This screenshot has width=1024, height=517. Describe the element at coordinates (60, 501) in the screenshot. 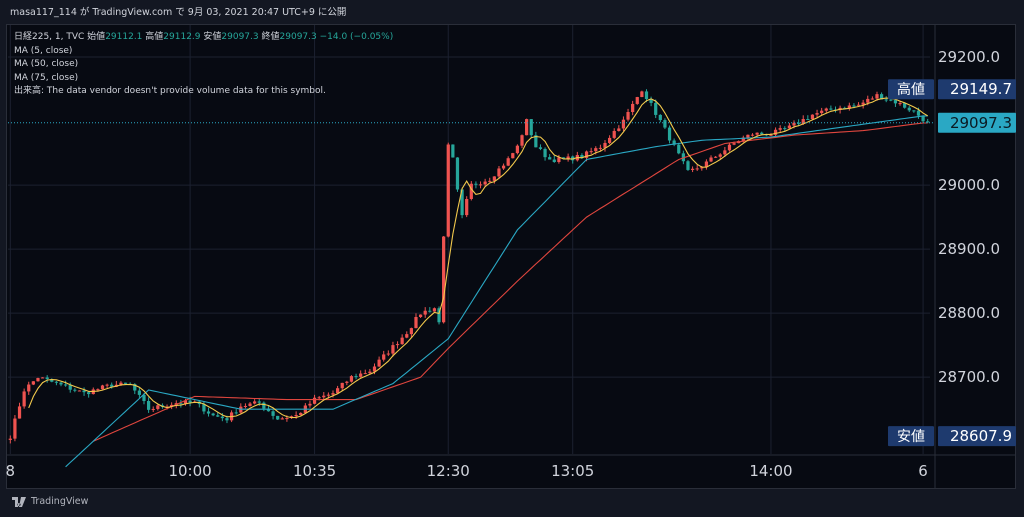

I see `footer-brand: TradingView` at that location.